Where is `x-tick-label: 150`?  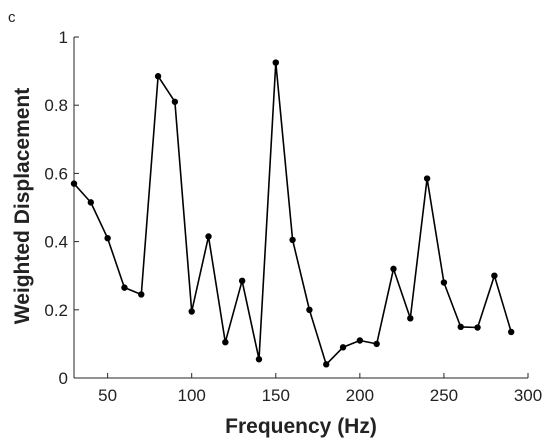 x-tick-label: 150 is located at coordinates (276, 395).